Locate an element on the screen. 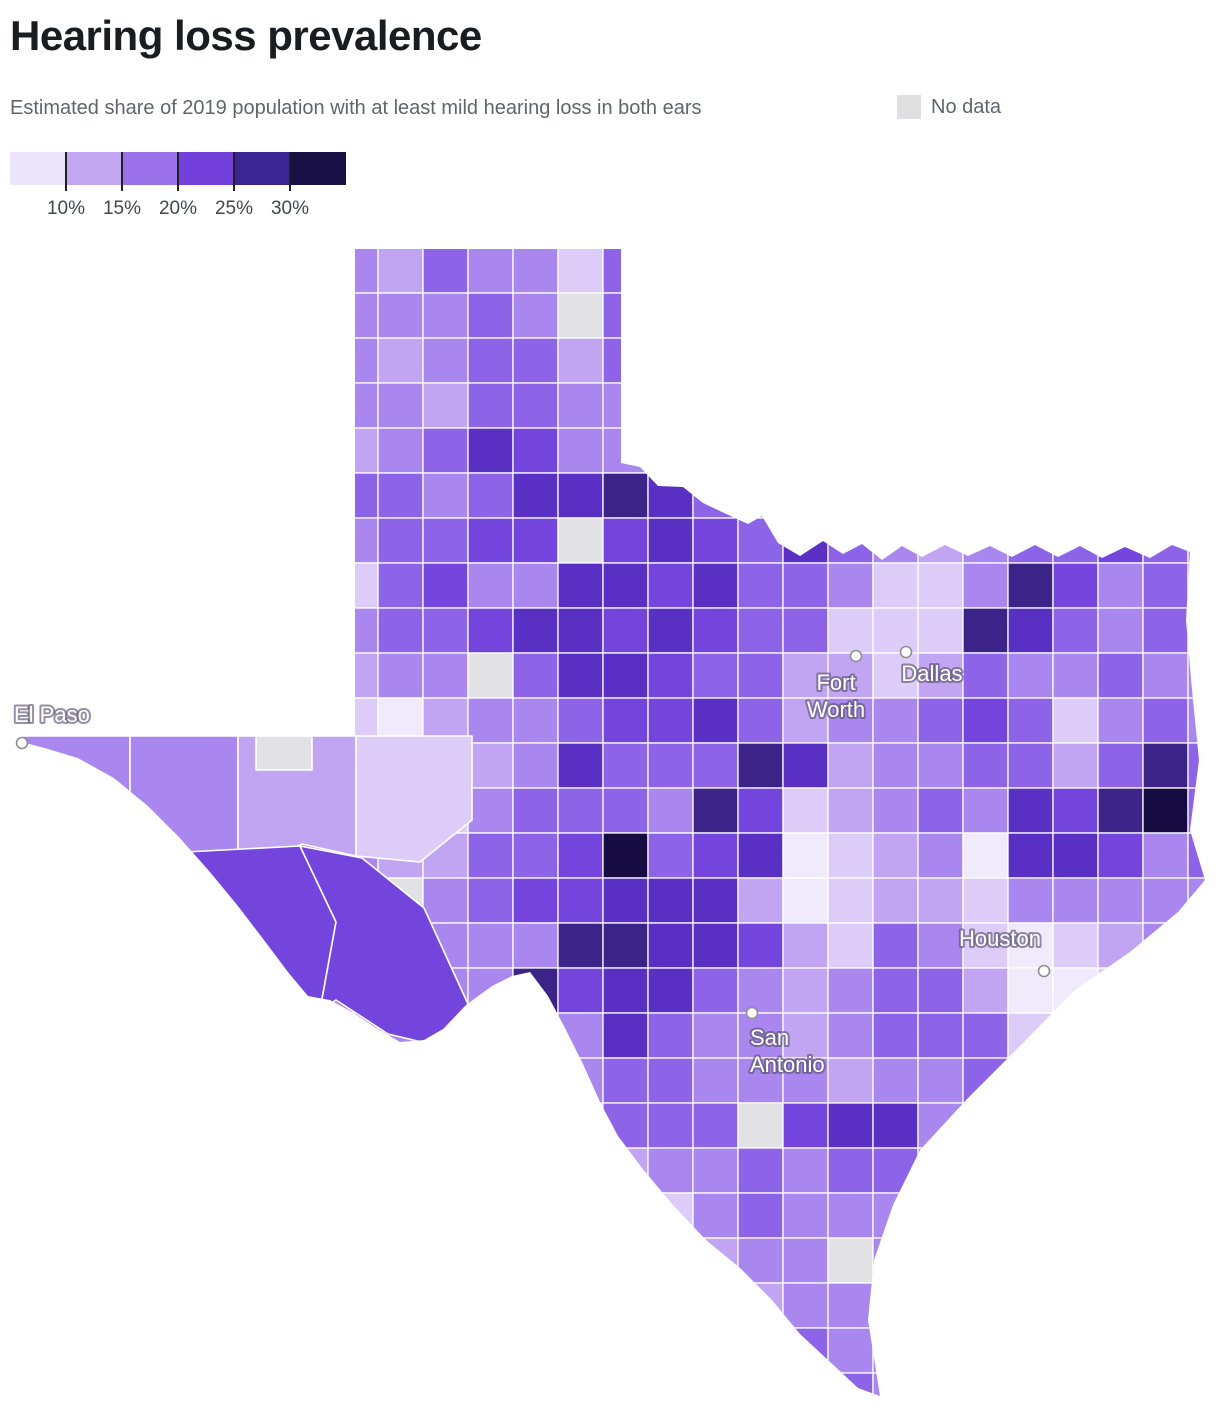 Image resolution: width=1220 pixels, height=1408 pixels. city-label: Worth is located at coordinates (836, 709).